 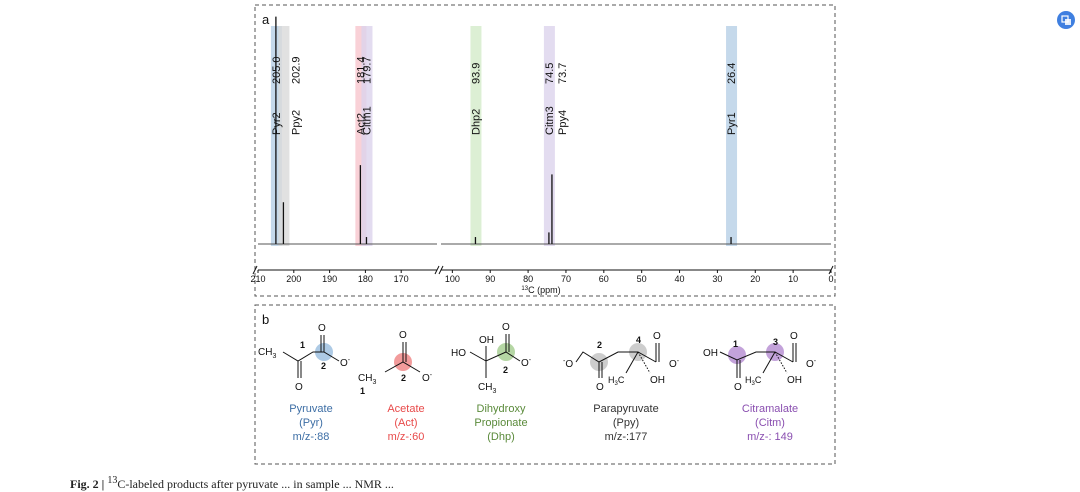 I want to click on tick-label-90: 90, so click(x=490, y=279).